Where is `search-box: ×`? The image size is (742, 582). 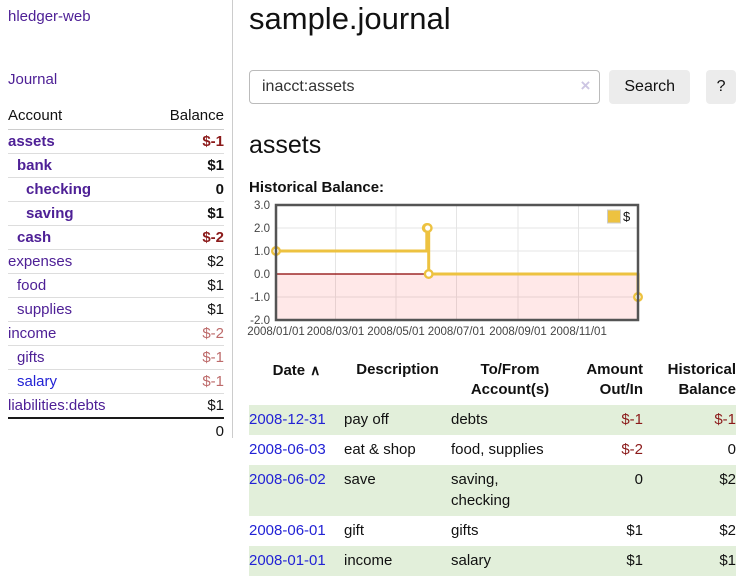 search-box: × is located at coordinates (425, 87).